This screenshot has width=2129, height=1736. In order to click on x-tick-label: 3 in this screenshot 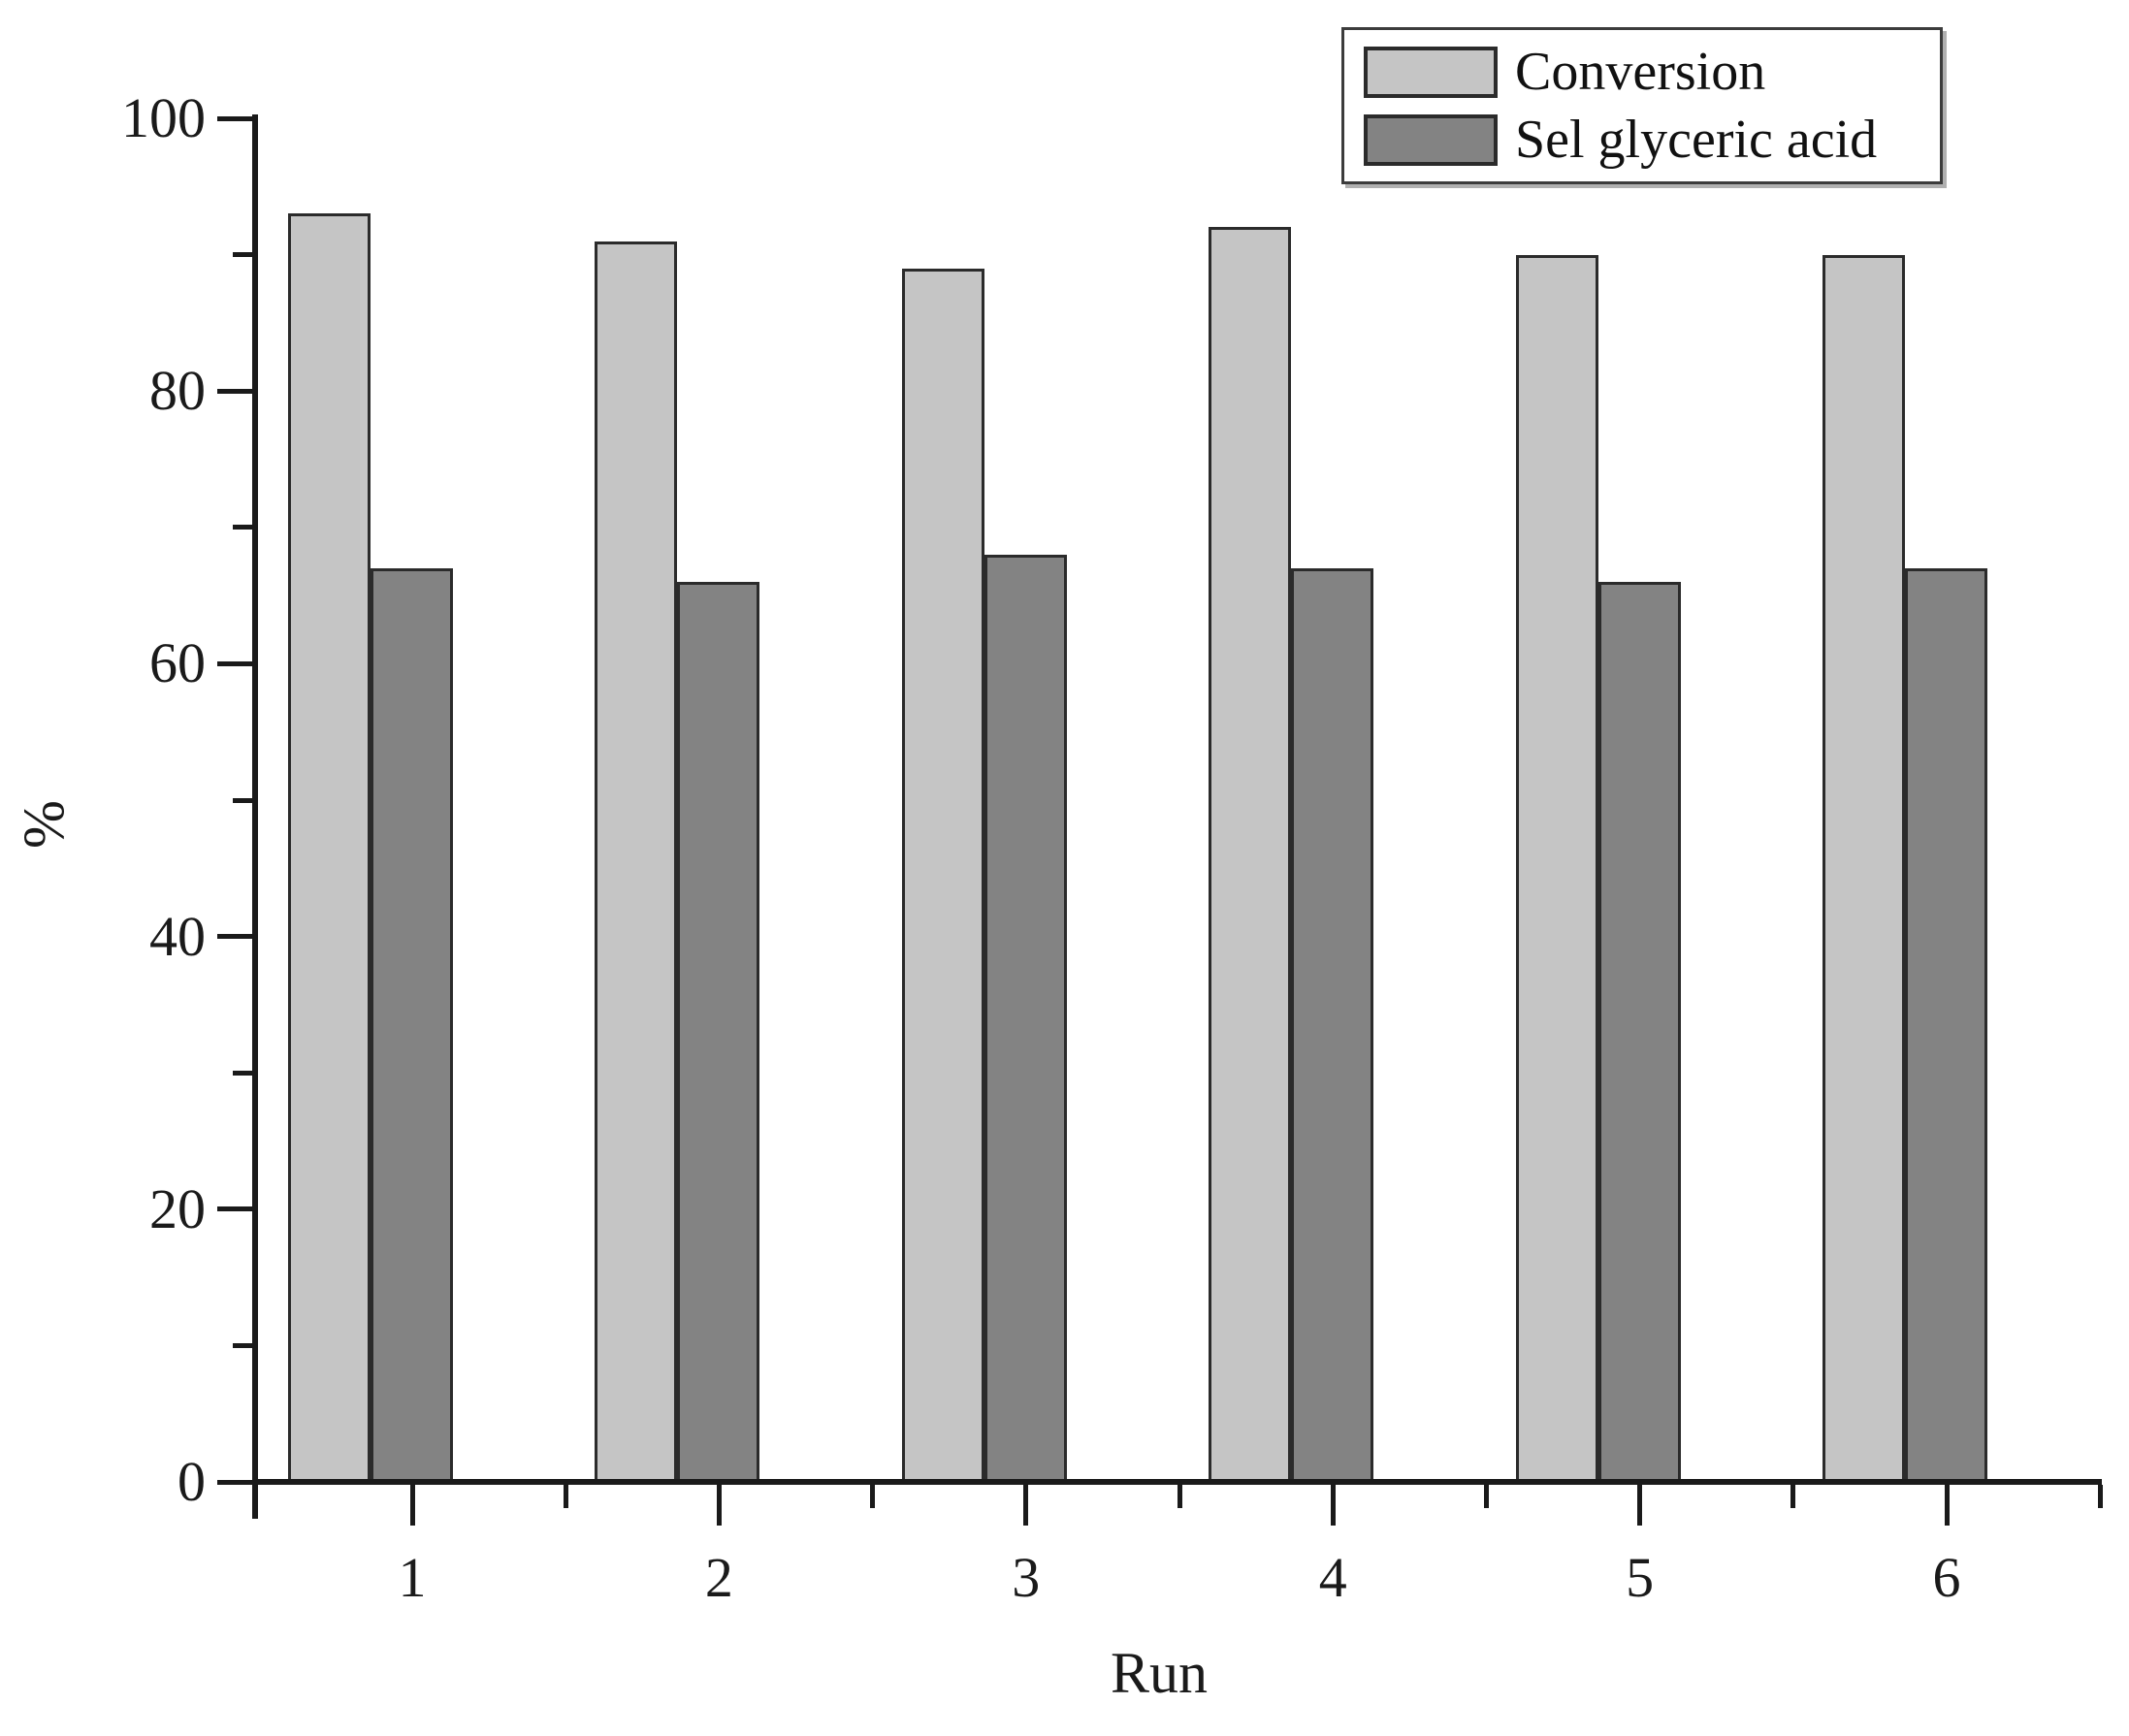, I will do `click(1026, 1577)`.